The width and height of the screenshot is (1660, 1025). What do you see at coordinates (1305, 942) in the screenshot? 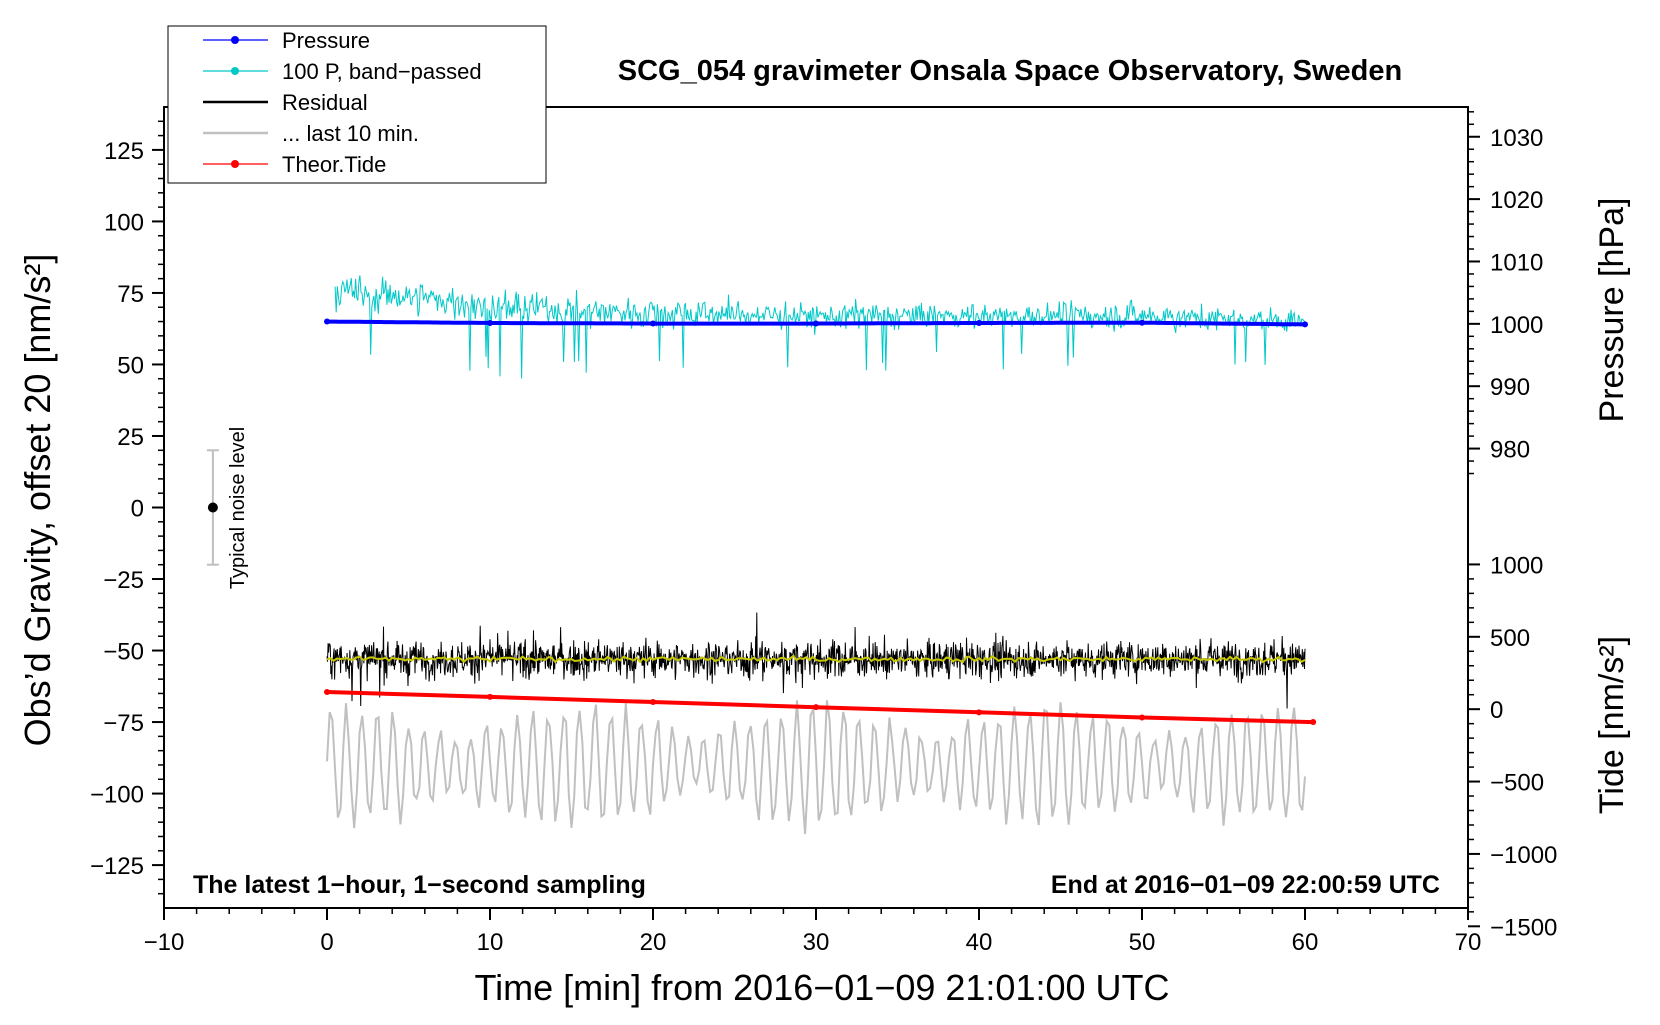
I see `x-tick-label: 60` at bounding box center [1305, 942].